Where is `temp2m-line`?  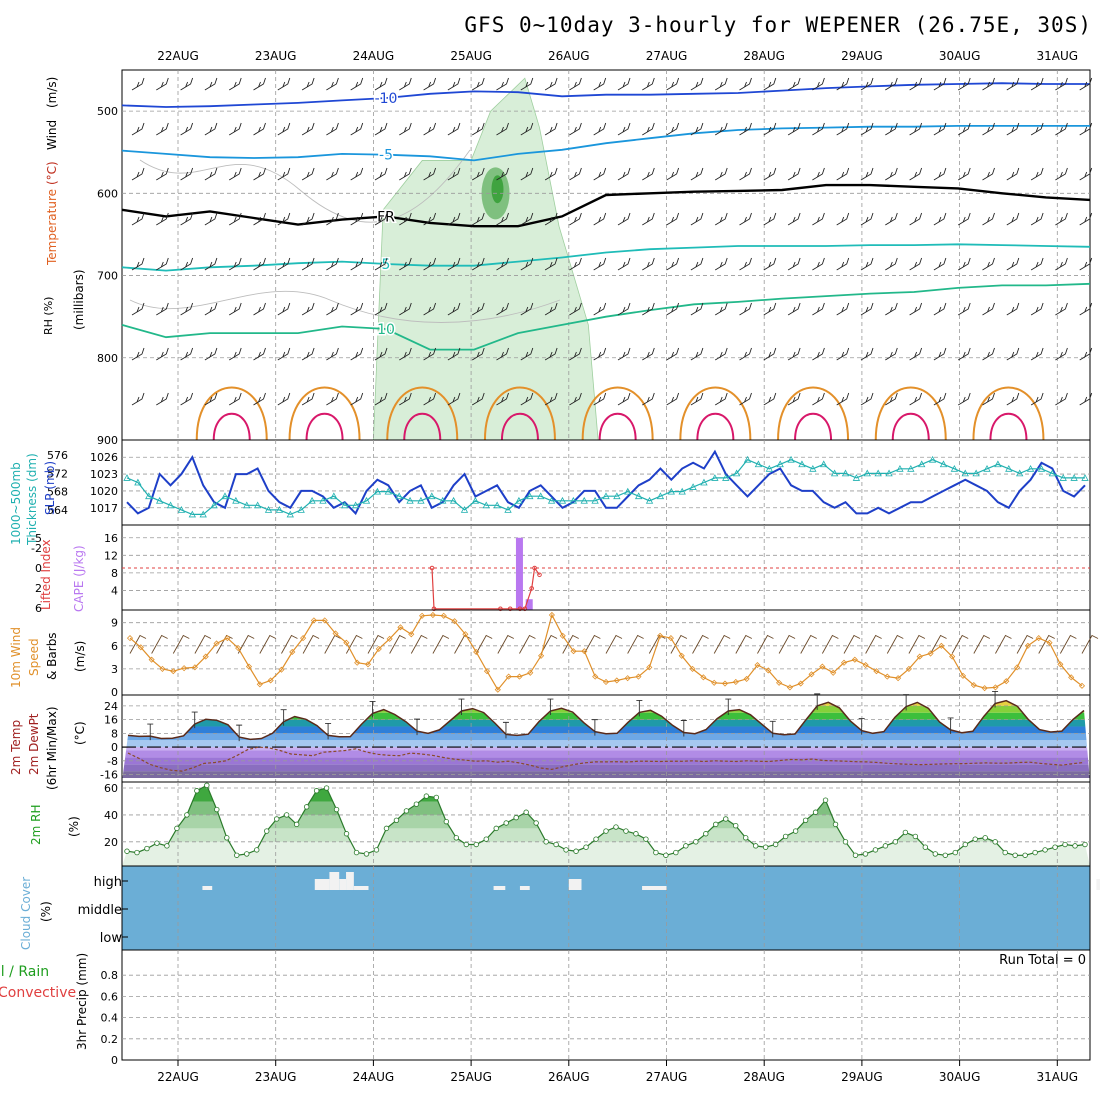 temp2m-line is located at coordinates (606, 720).